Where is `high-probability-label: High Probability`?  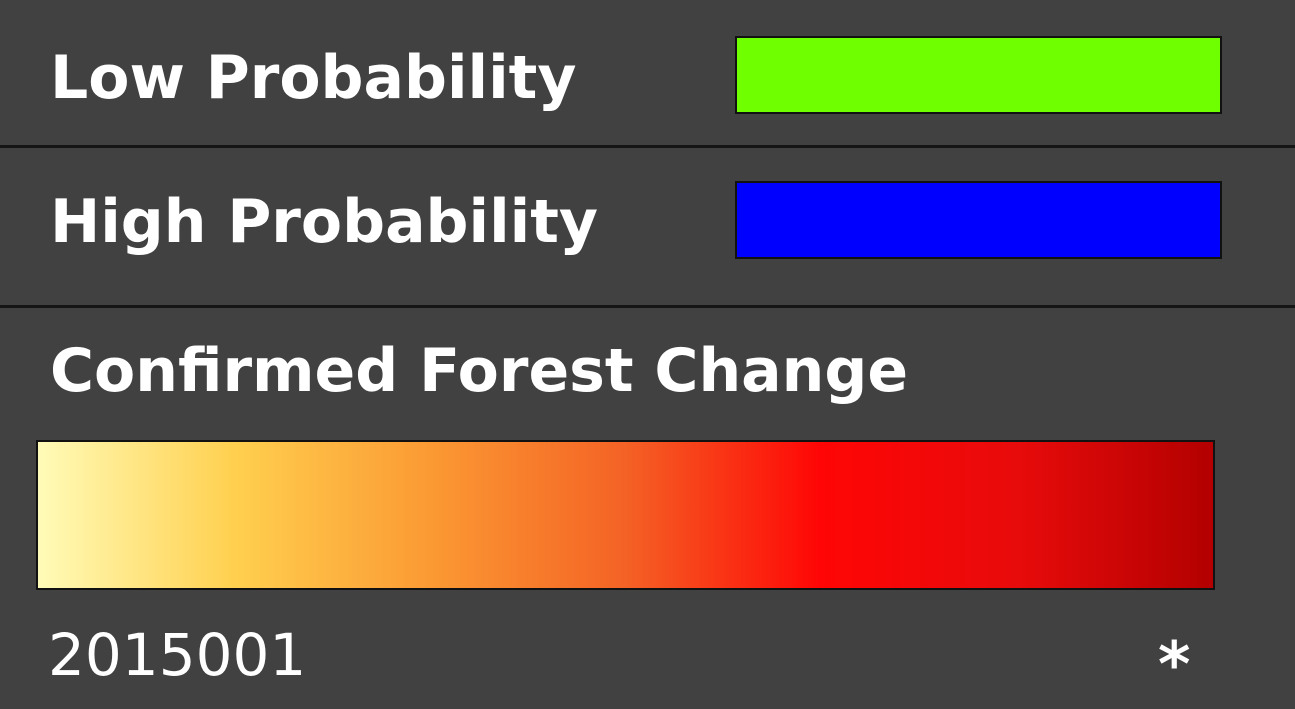
high-probability-label: High Probability is located at coordinates (324, 222).